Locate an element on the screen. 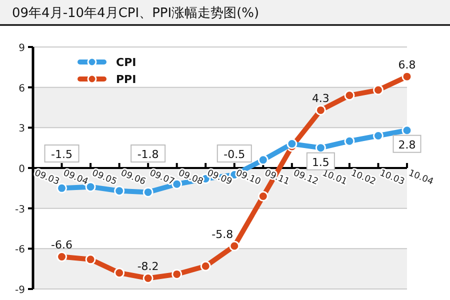  y-tick-label: -3 is located at coordinates (20, 210).